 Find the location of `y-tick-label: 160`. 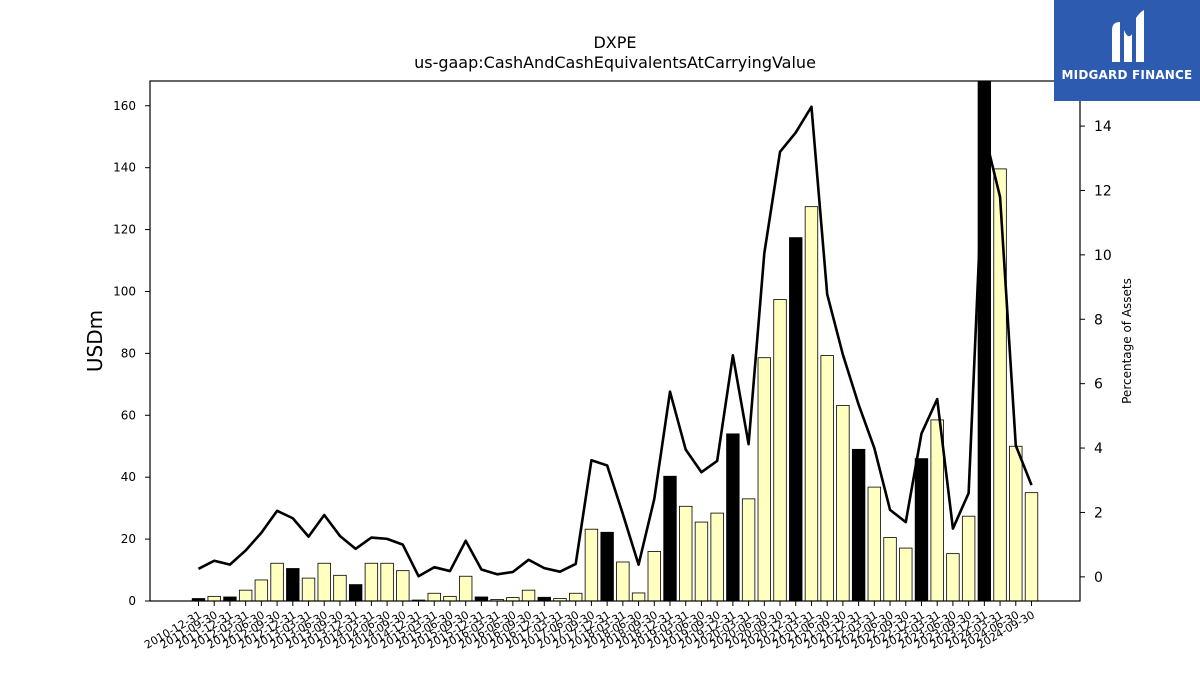

y-tick-label: 160 is located at coordinates (124, 106).